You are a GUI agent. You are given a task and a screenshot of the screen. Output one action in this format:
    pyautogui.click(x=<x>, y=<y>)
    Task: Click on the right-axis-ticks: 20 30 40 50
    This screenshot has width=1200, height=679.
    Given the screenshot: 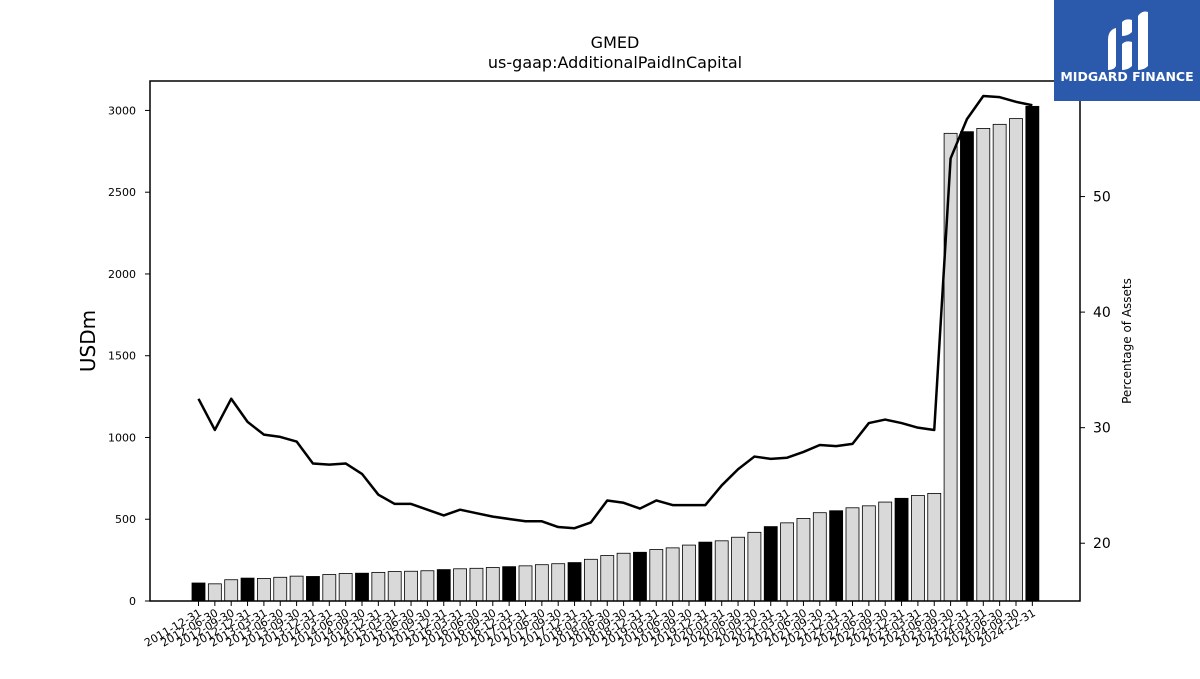 What is the action you would take?
    pyautogui.click(x=1095, y=371)
    